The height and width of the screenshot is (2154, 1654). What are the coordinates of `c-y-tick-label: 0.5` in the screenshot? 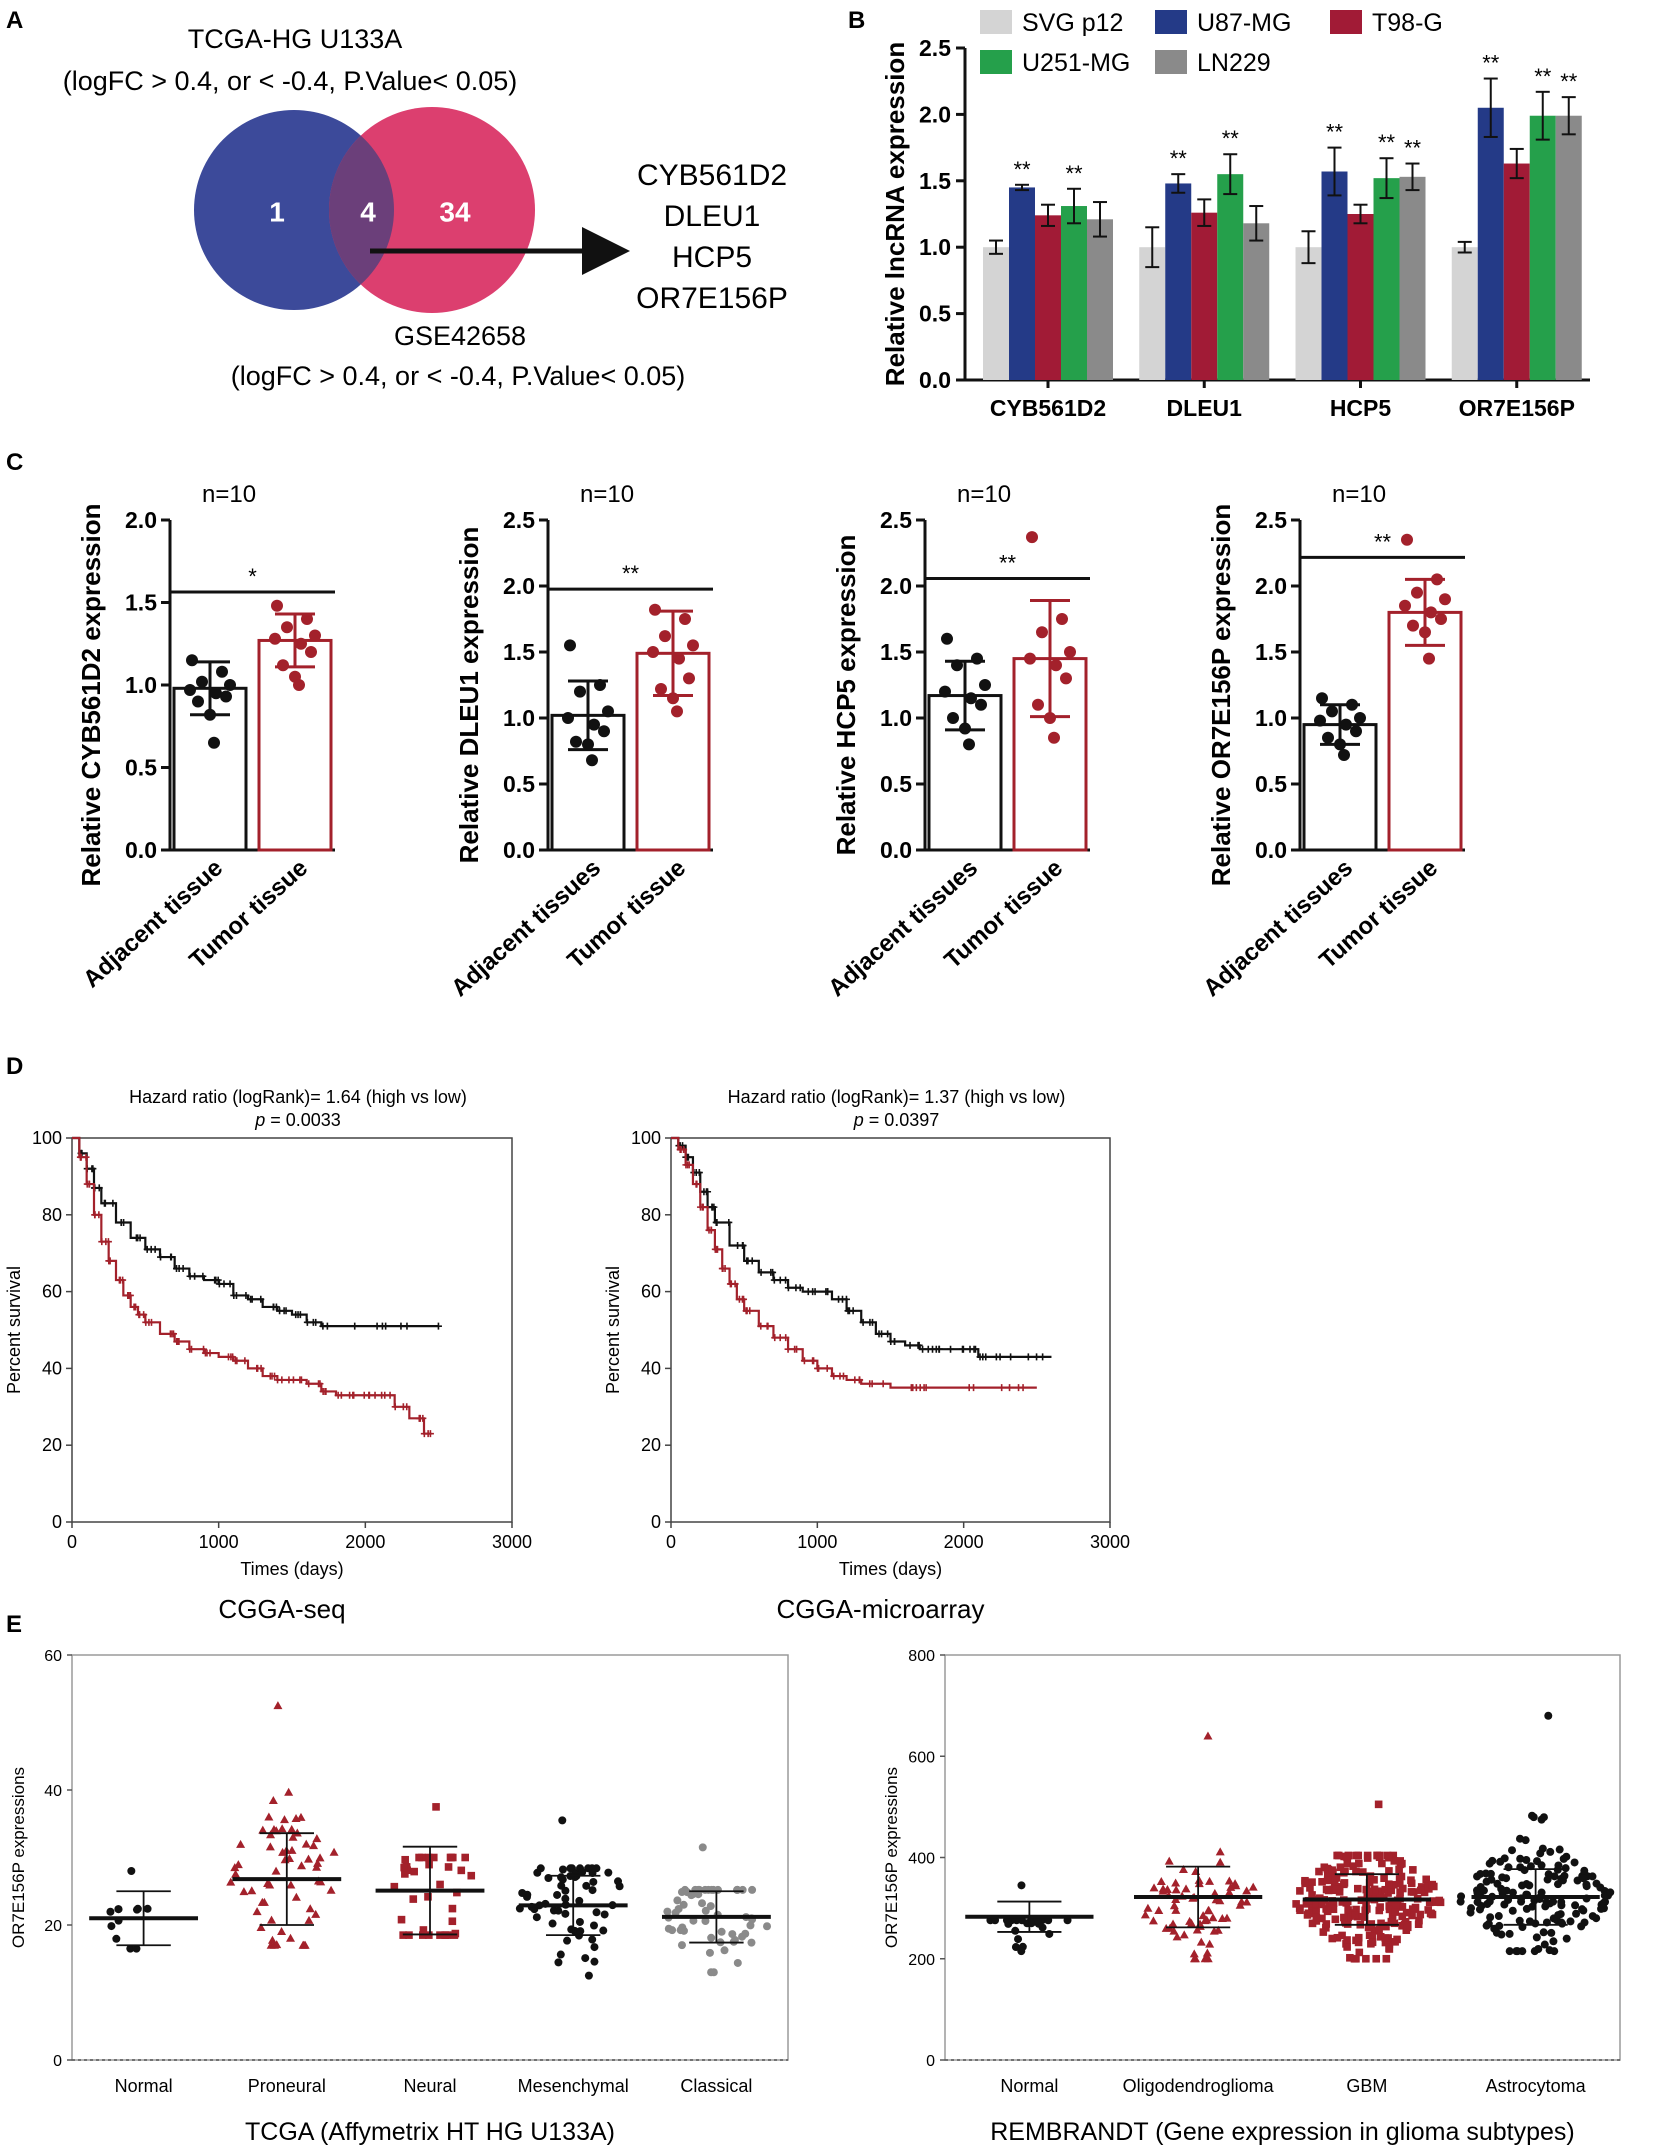 It's located at (1271, 784).